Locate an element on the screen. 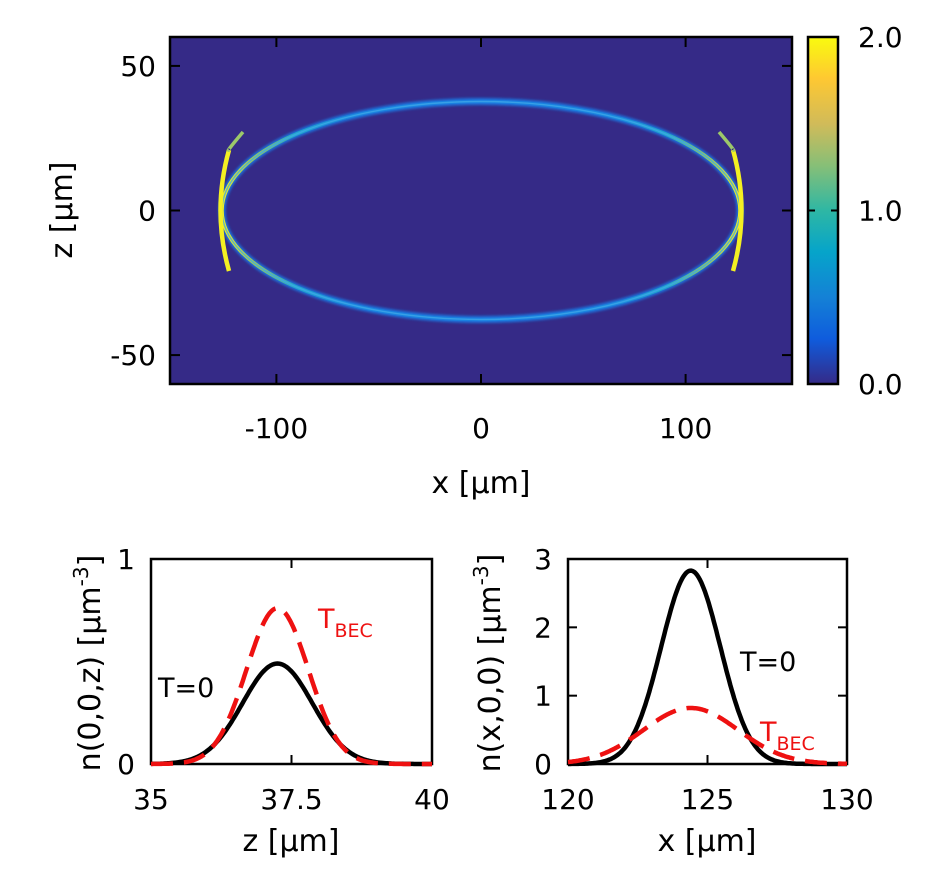 This screenshot has width=944, height=874. heatmap-y-tick-label: -50 is located at coordinates (133, 355).